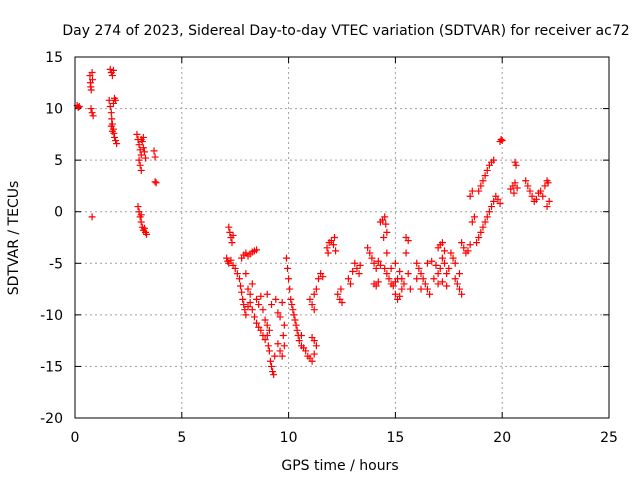 The width and height of the screenshot is (640, 480). What do you see at coordinates (14, 238) in the screenshot?
I see `y-axis-label: SDTVAR / TECUs` at bounding box center [14, 238].